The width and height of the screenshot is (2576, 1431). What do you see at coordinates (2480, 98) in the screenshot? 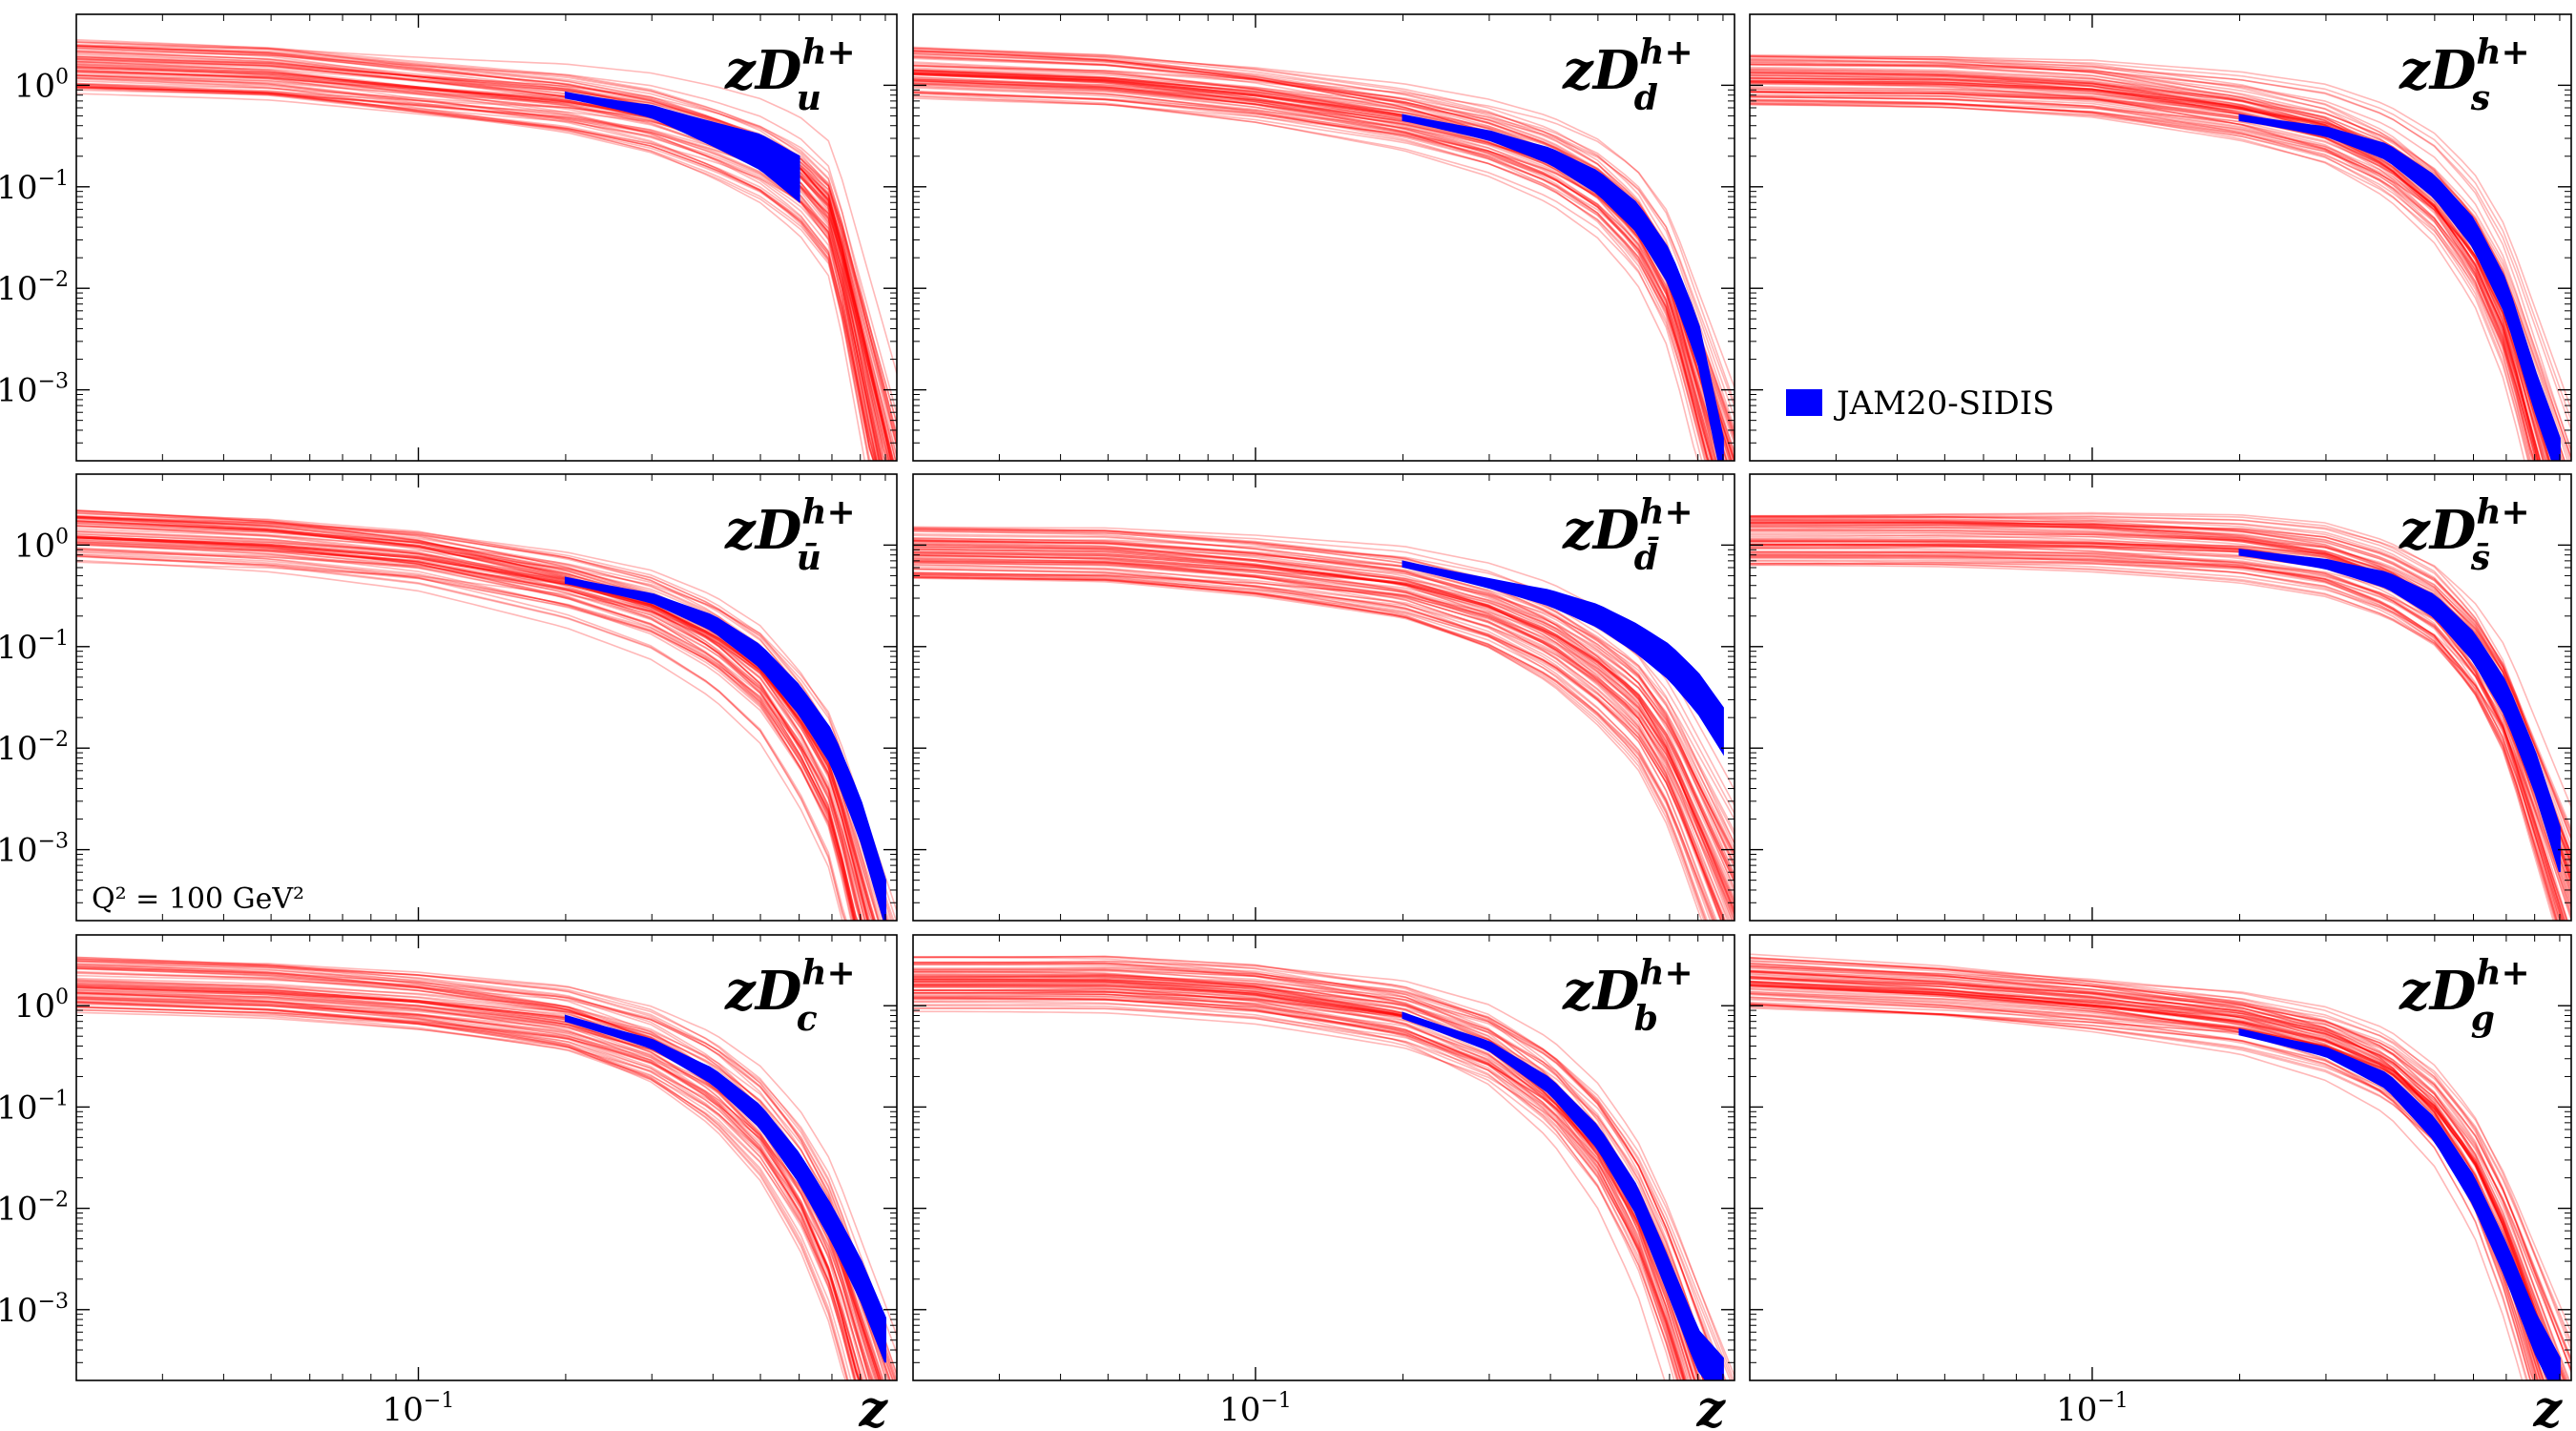
I see `panel-label-sub: s` at bounding box center [2480, 98].